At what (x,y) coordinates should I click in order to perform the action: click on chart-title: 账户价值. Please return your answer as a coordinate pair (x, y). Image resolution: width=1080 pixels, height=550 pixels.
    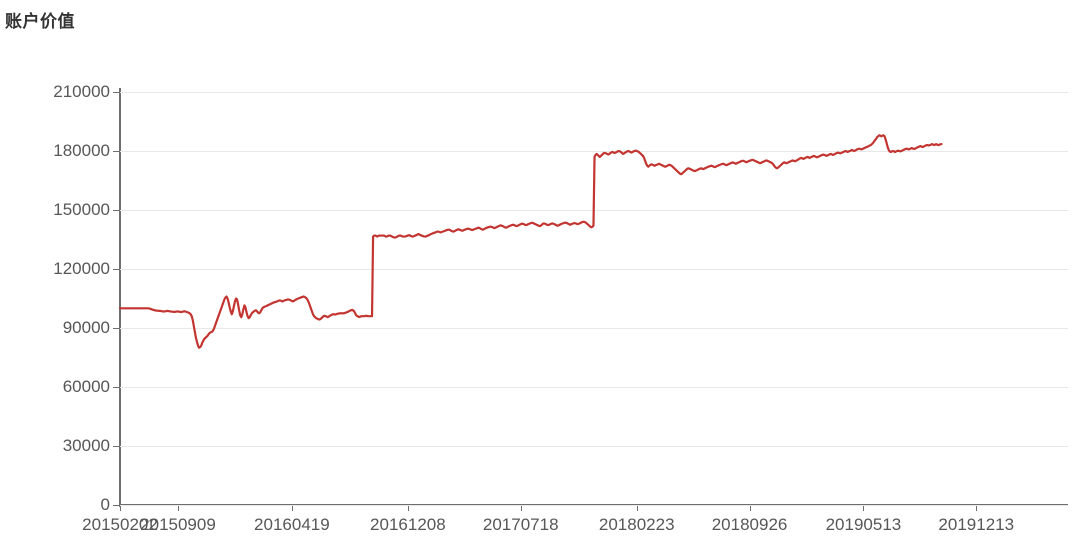
    Looking at the image, I should click on (40, 21).